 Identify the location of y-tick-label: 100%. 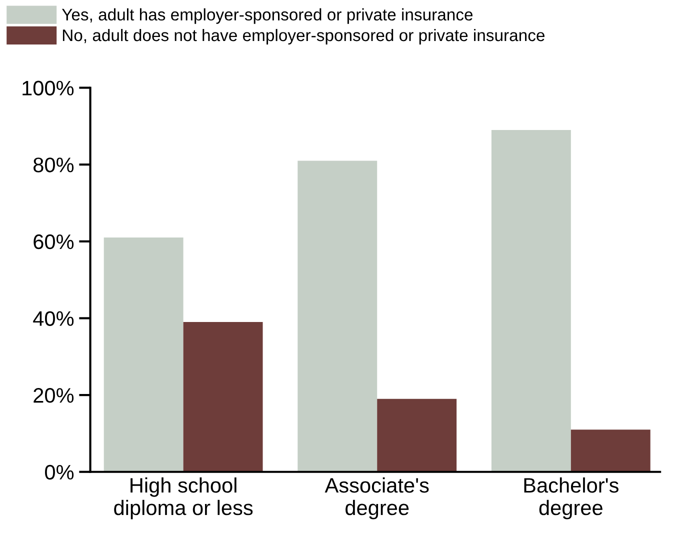
(48, 88).